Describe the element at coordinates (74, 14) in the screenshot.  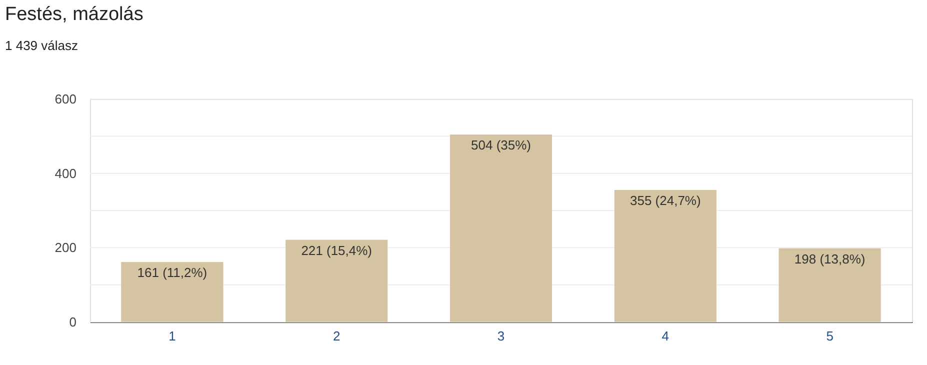
I see `chart-title: Festés, mázolás` at that location.